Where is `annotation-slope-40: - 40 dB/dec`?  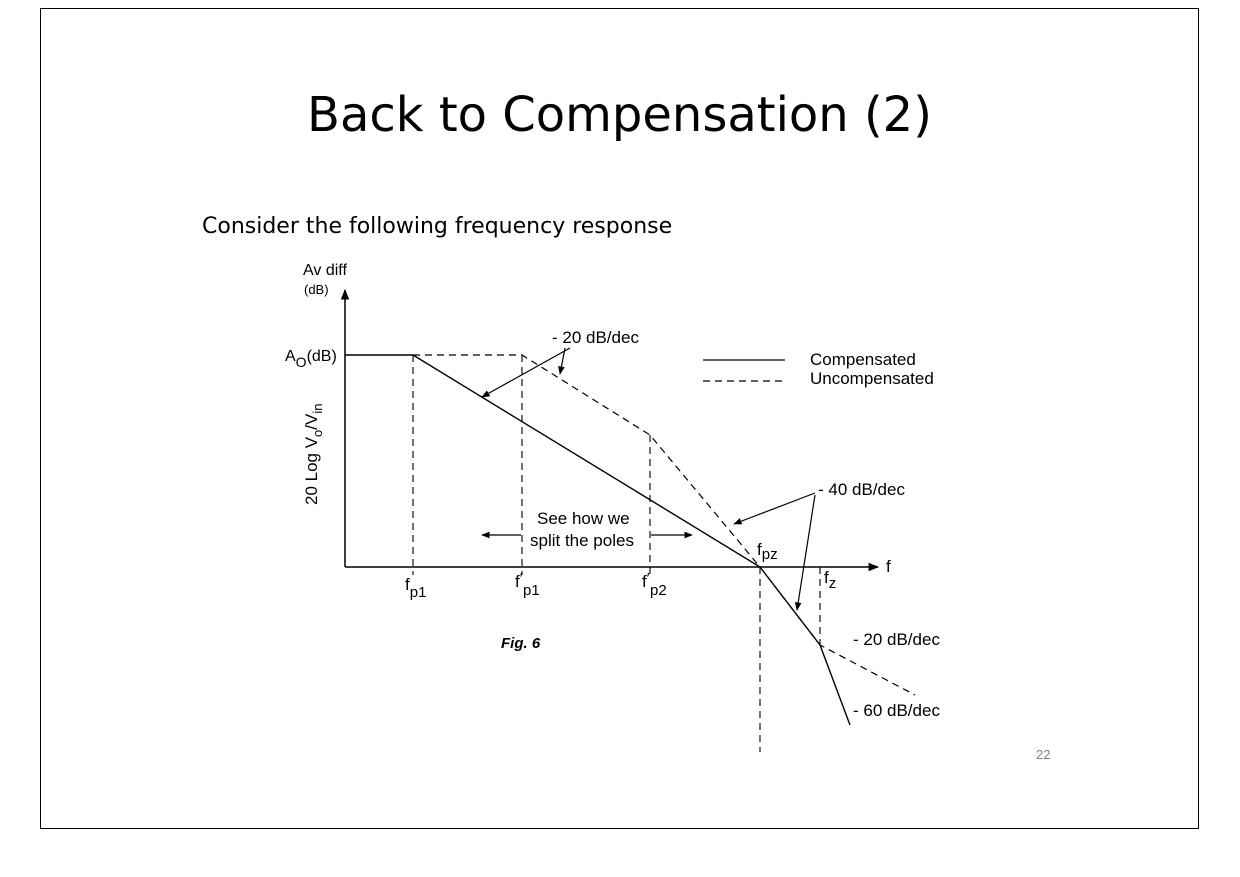
annotation-slope-40: - 40 dB/dec is located at coordinates (861, 489).